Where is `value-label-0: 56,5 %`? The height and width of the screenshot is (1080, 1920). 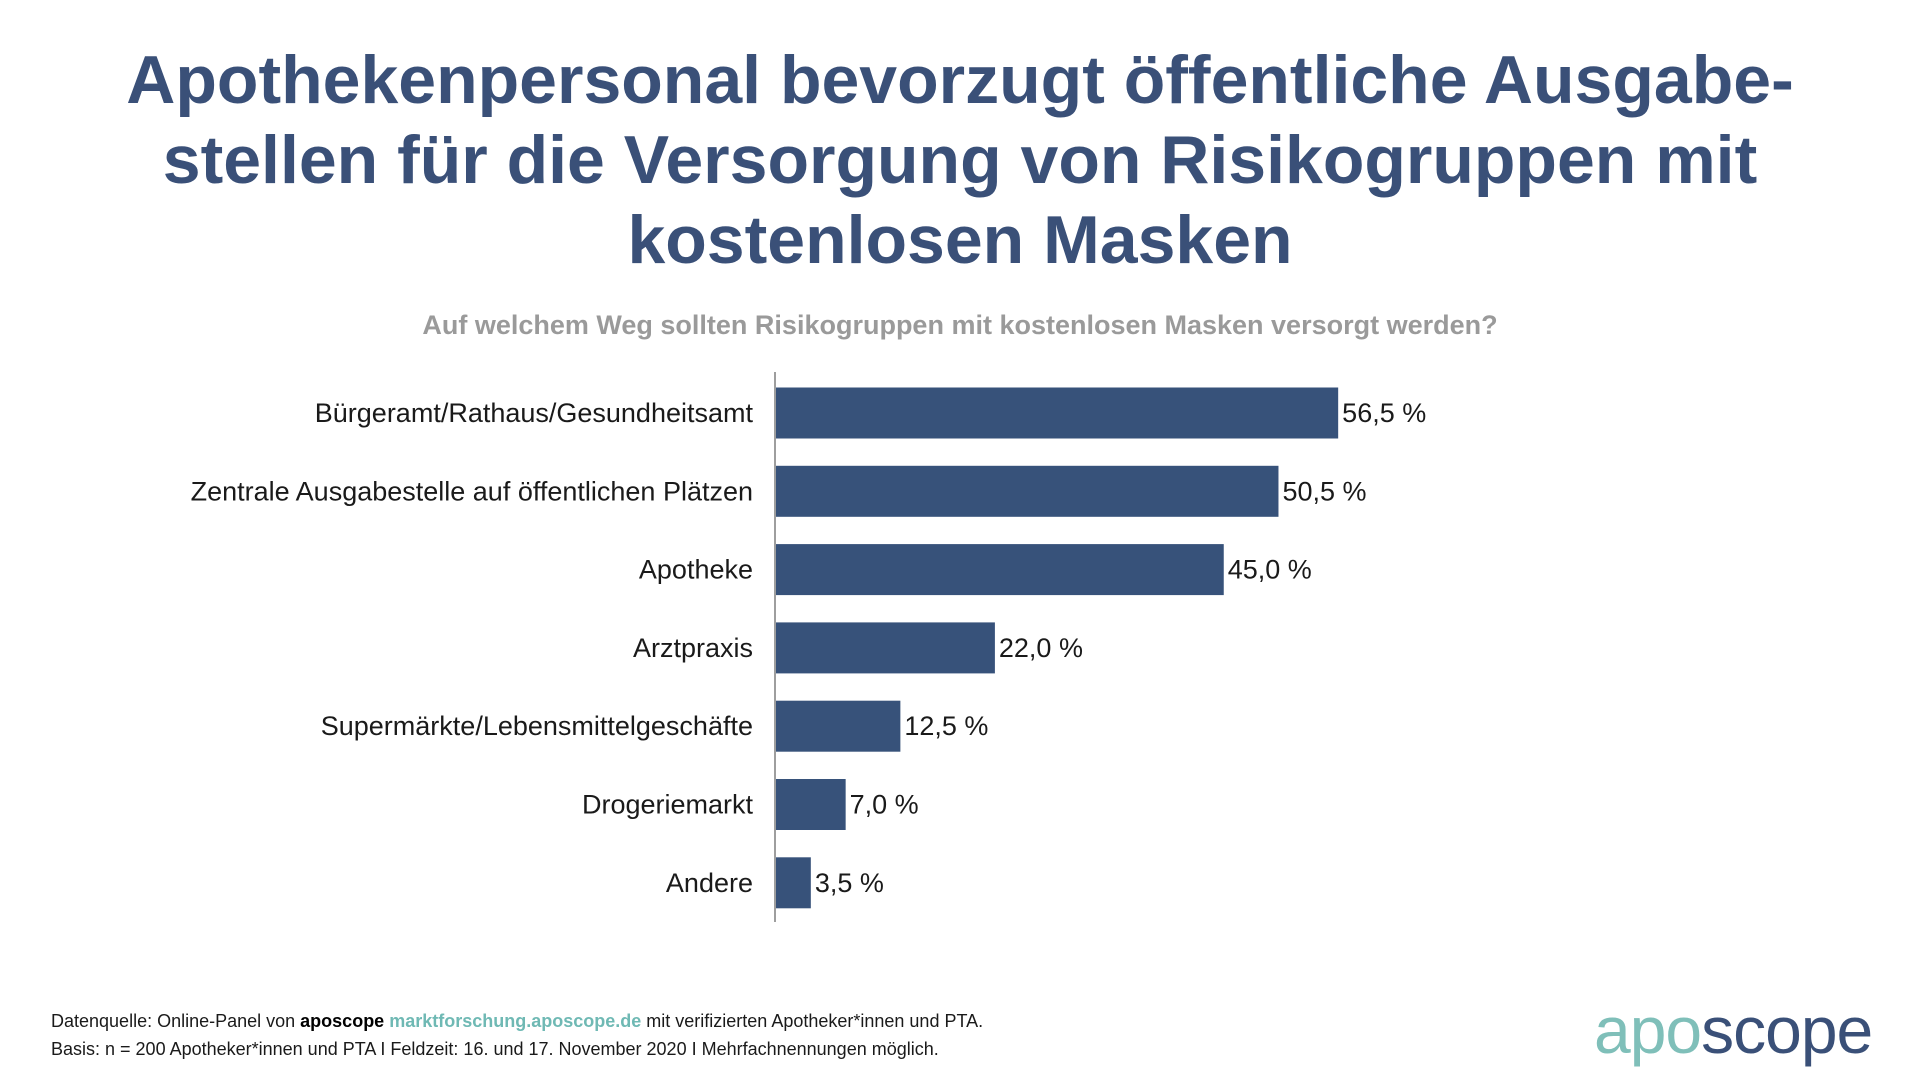 value-label-0: 56,5 % is located at coordinates (1384, 413).